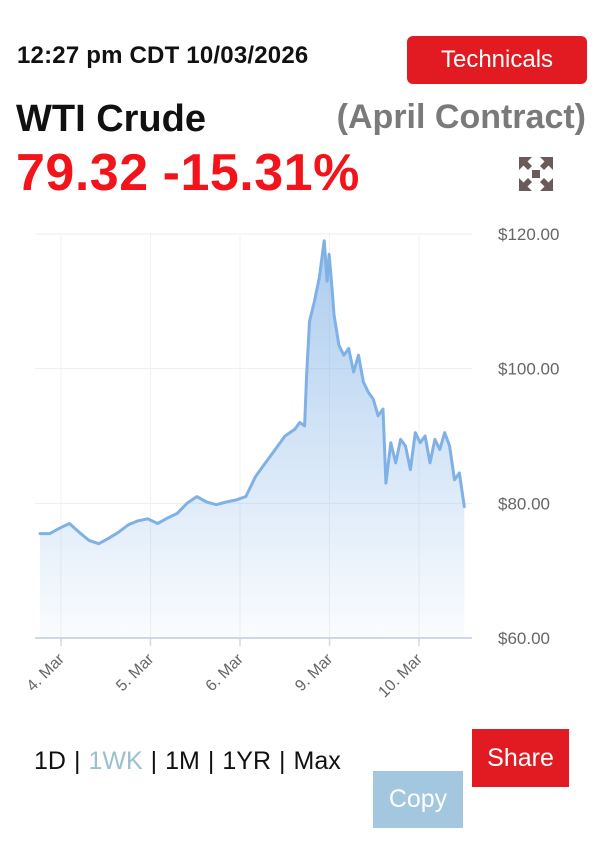 This screenshot has height=845, width=604. Describe the element at coordinates (261, 173) in the screenshot. I see `change-percent: -15.31%` at that location.